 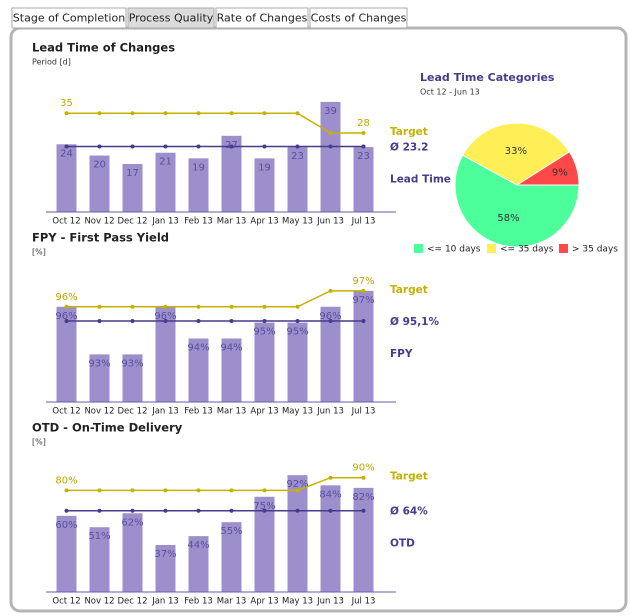 What do you see at coordinates (66, 153) in the screenshot?
I see `bar-label: 24` at bounding box center [66, 153].